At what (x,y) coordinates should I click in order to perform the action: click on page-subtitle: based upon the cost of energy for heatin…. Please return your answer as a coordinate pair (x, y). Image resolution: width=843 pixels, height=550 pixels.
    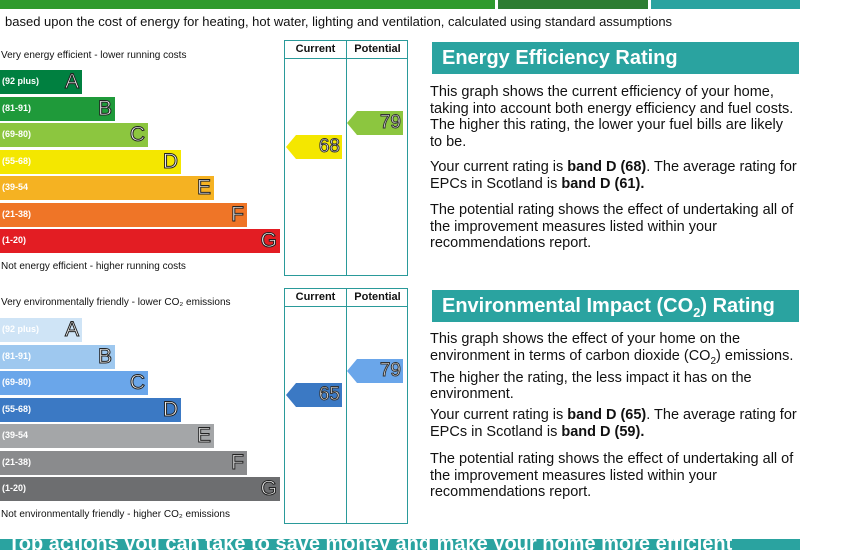
    Looking at the image, I should click on (339, 21).